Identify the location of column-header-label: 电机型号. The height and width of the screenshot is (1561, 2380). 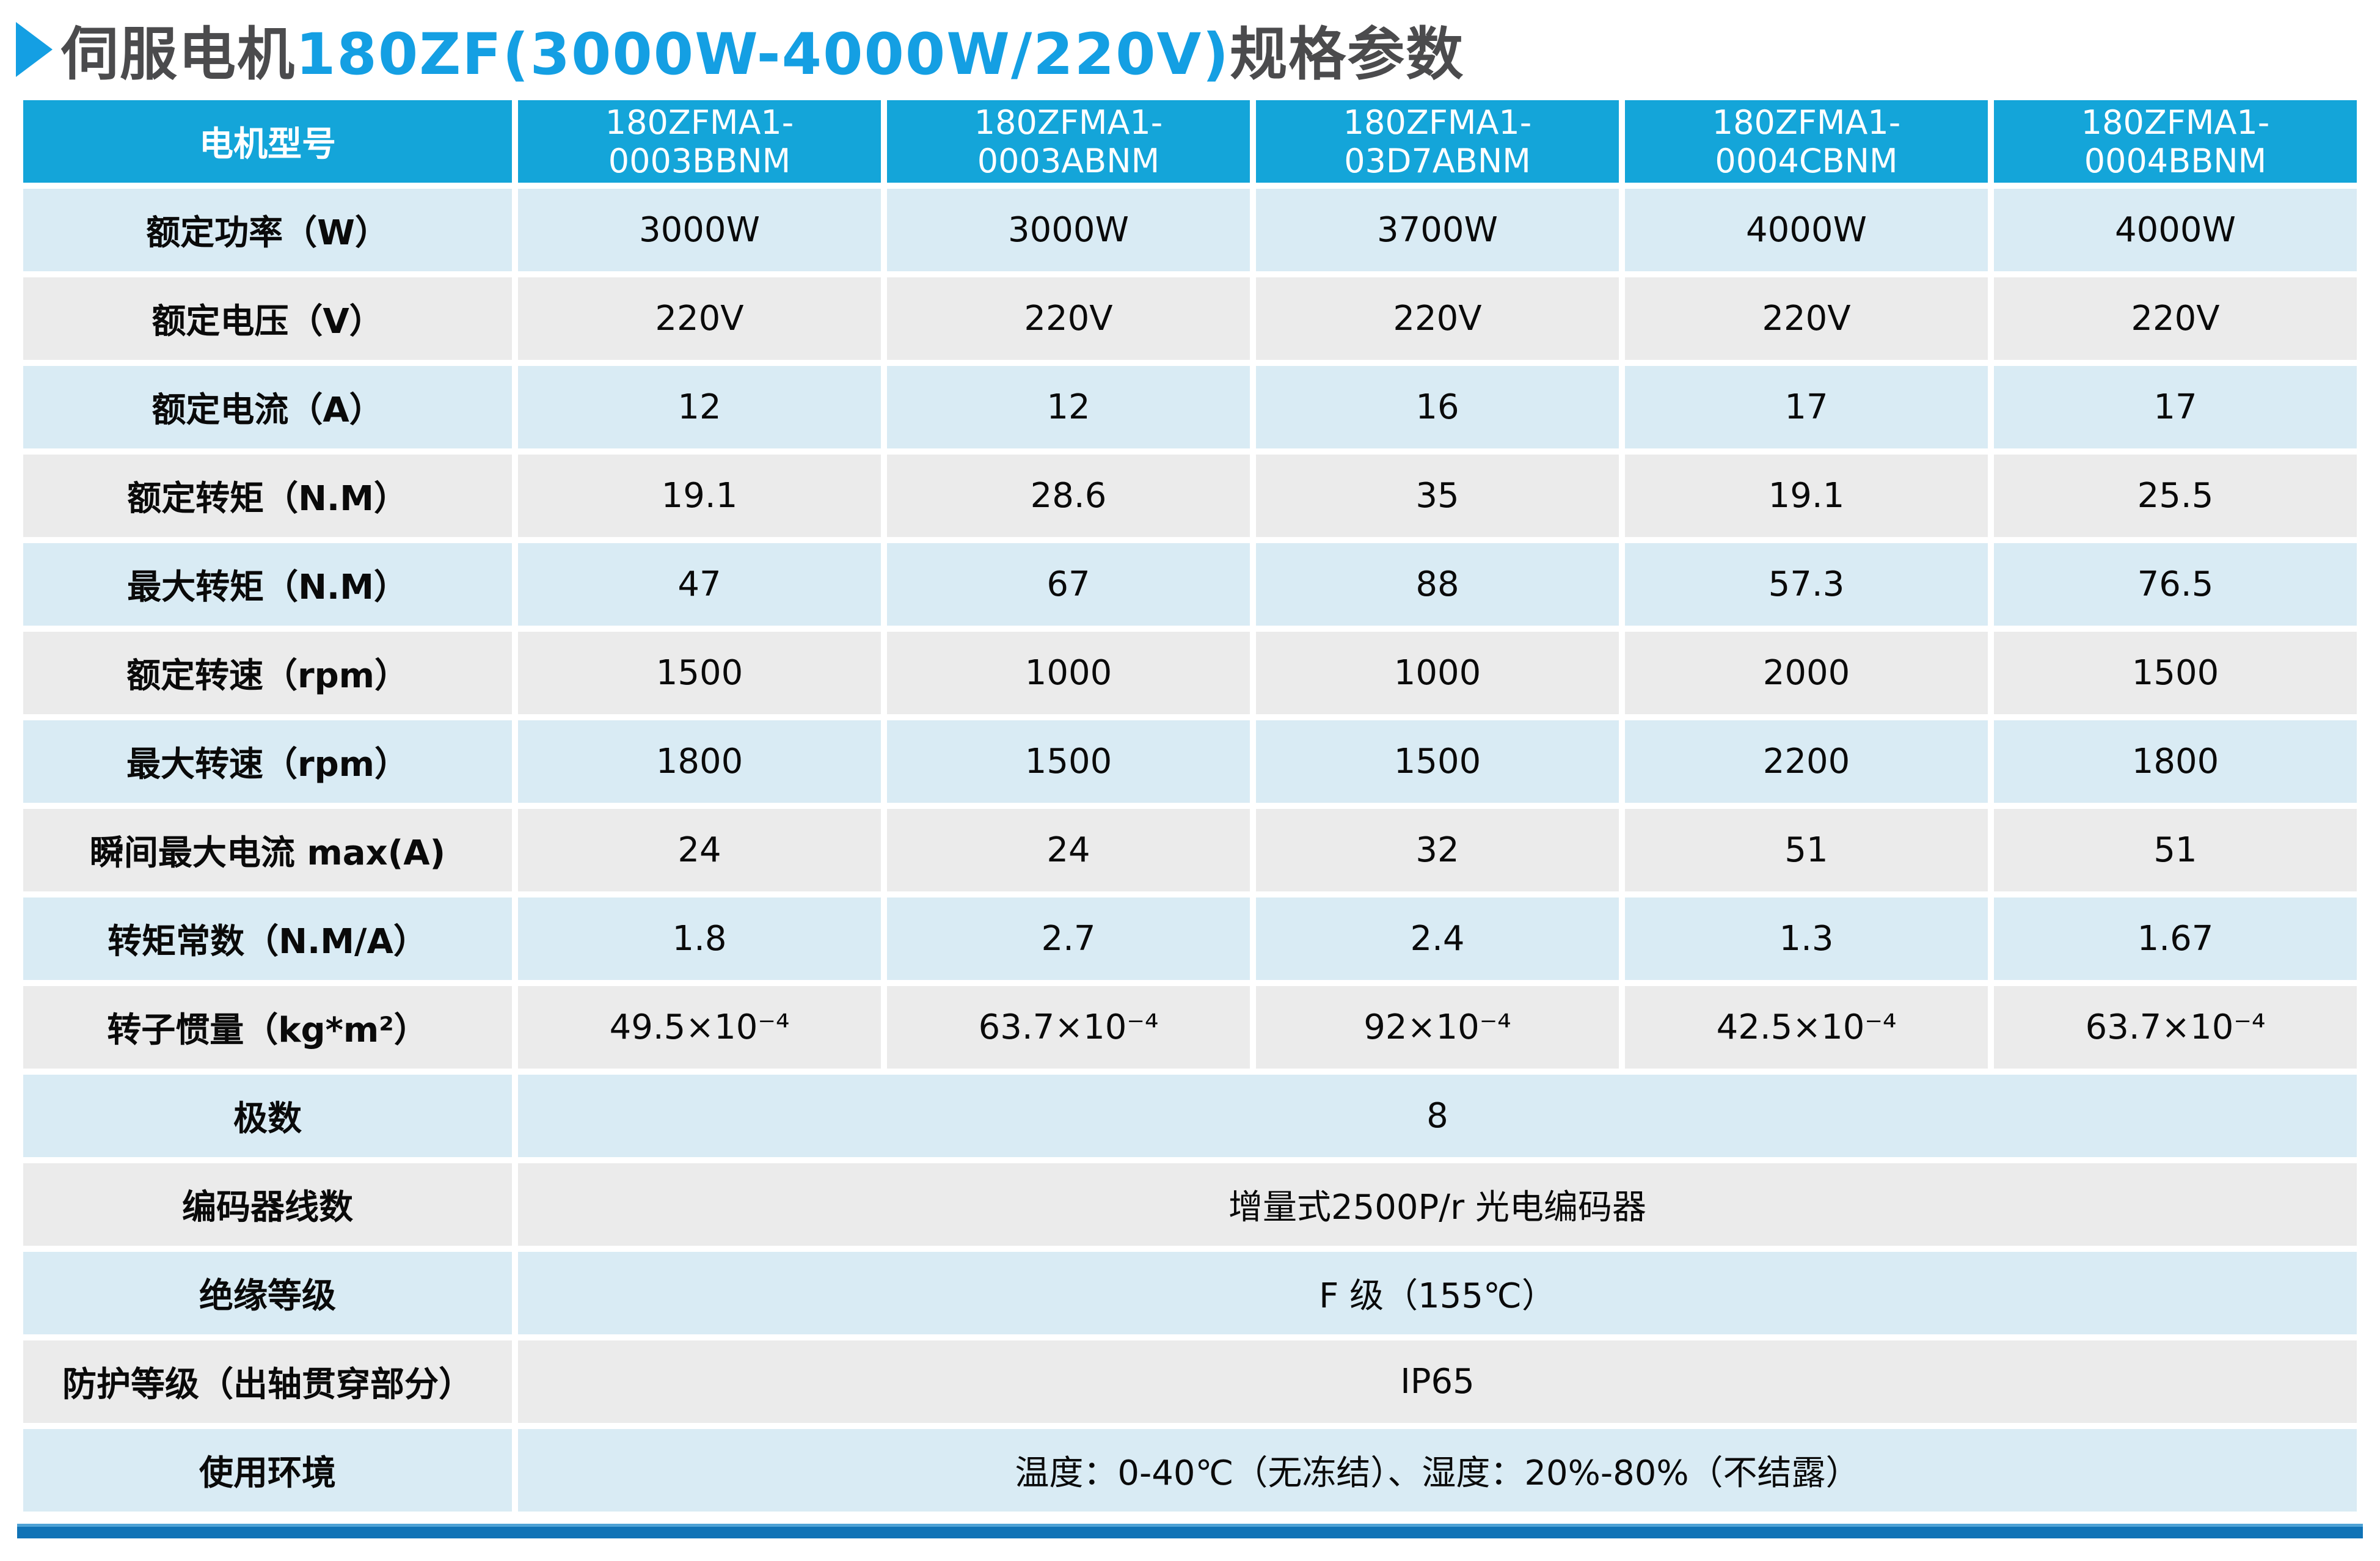
(267, 142).